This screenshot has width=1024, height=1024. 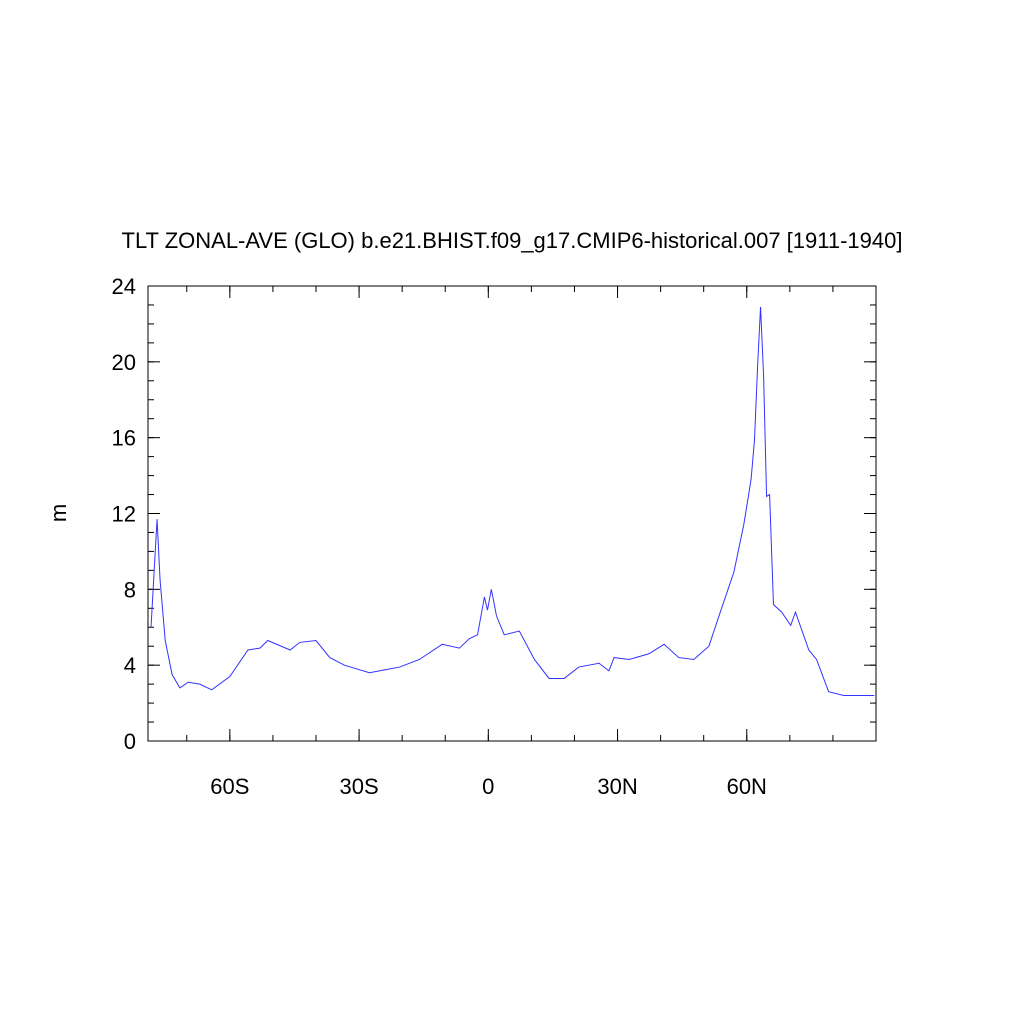 What do you see at coordinates (488, 786) in the screenshot?
I see `x-tick-label: 0` at bounding box center [488, 786].